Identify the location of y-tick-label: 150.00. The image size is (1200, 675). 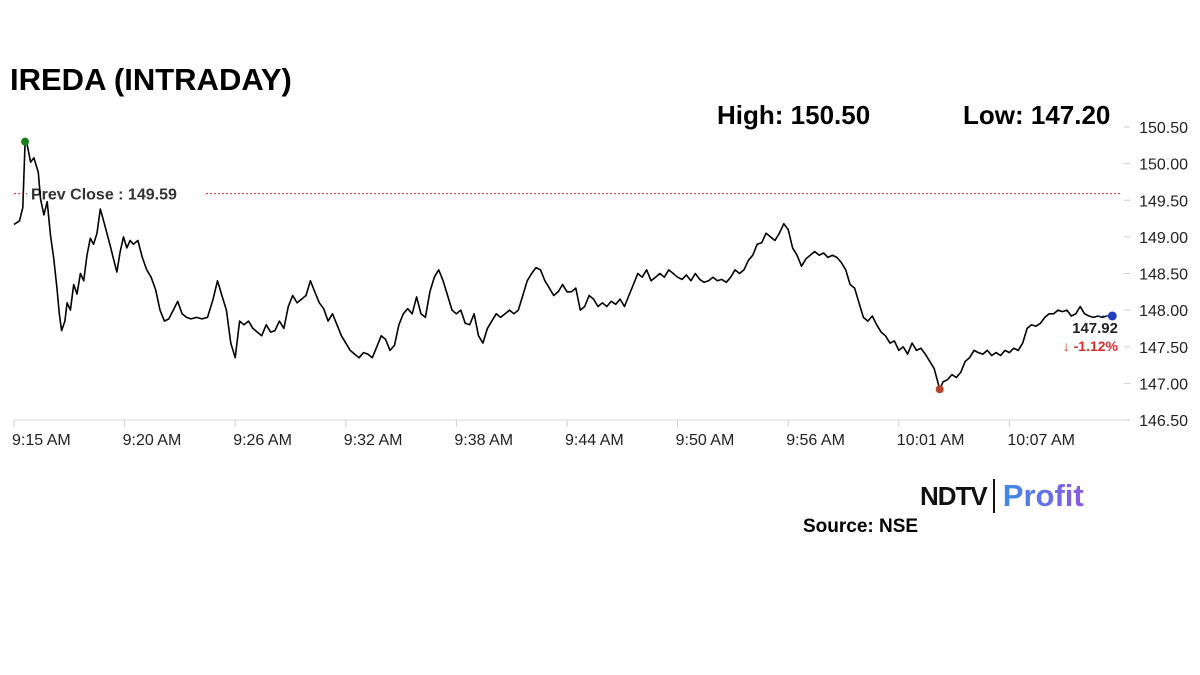
(1163, 165).